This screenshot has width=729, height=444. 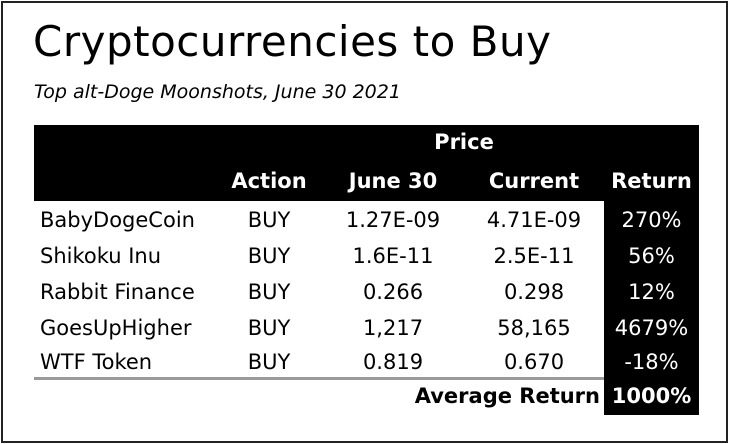 What do you see at coordinates (534, 328) in the screenshot?
I see `row-current-price: 58,165` at bounding box center [534, 328].